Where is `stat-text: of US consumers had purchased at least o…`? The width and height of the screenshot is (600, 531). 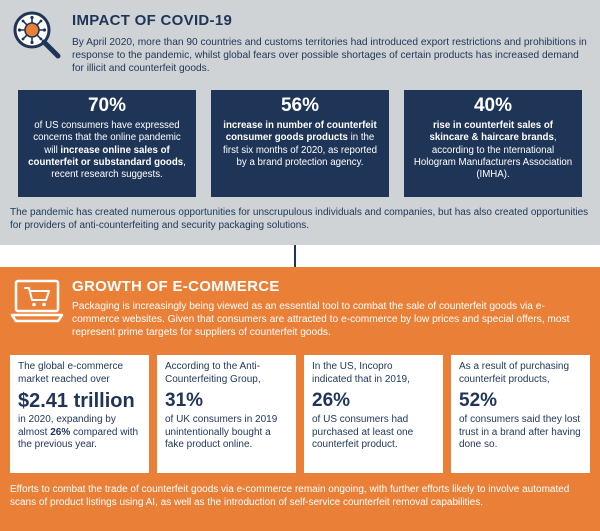 stat-text: of US consumers had purchased at least o… is located at coordinates (363, 432).